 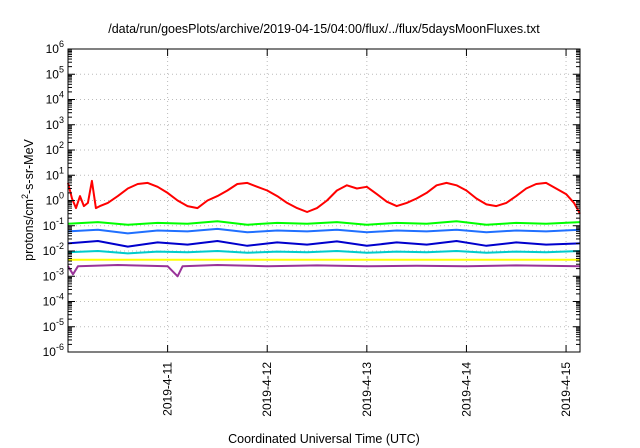 I want to click on y-tick-label: 10⁻², so click(x=53, y=249).